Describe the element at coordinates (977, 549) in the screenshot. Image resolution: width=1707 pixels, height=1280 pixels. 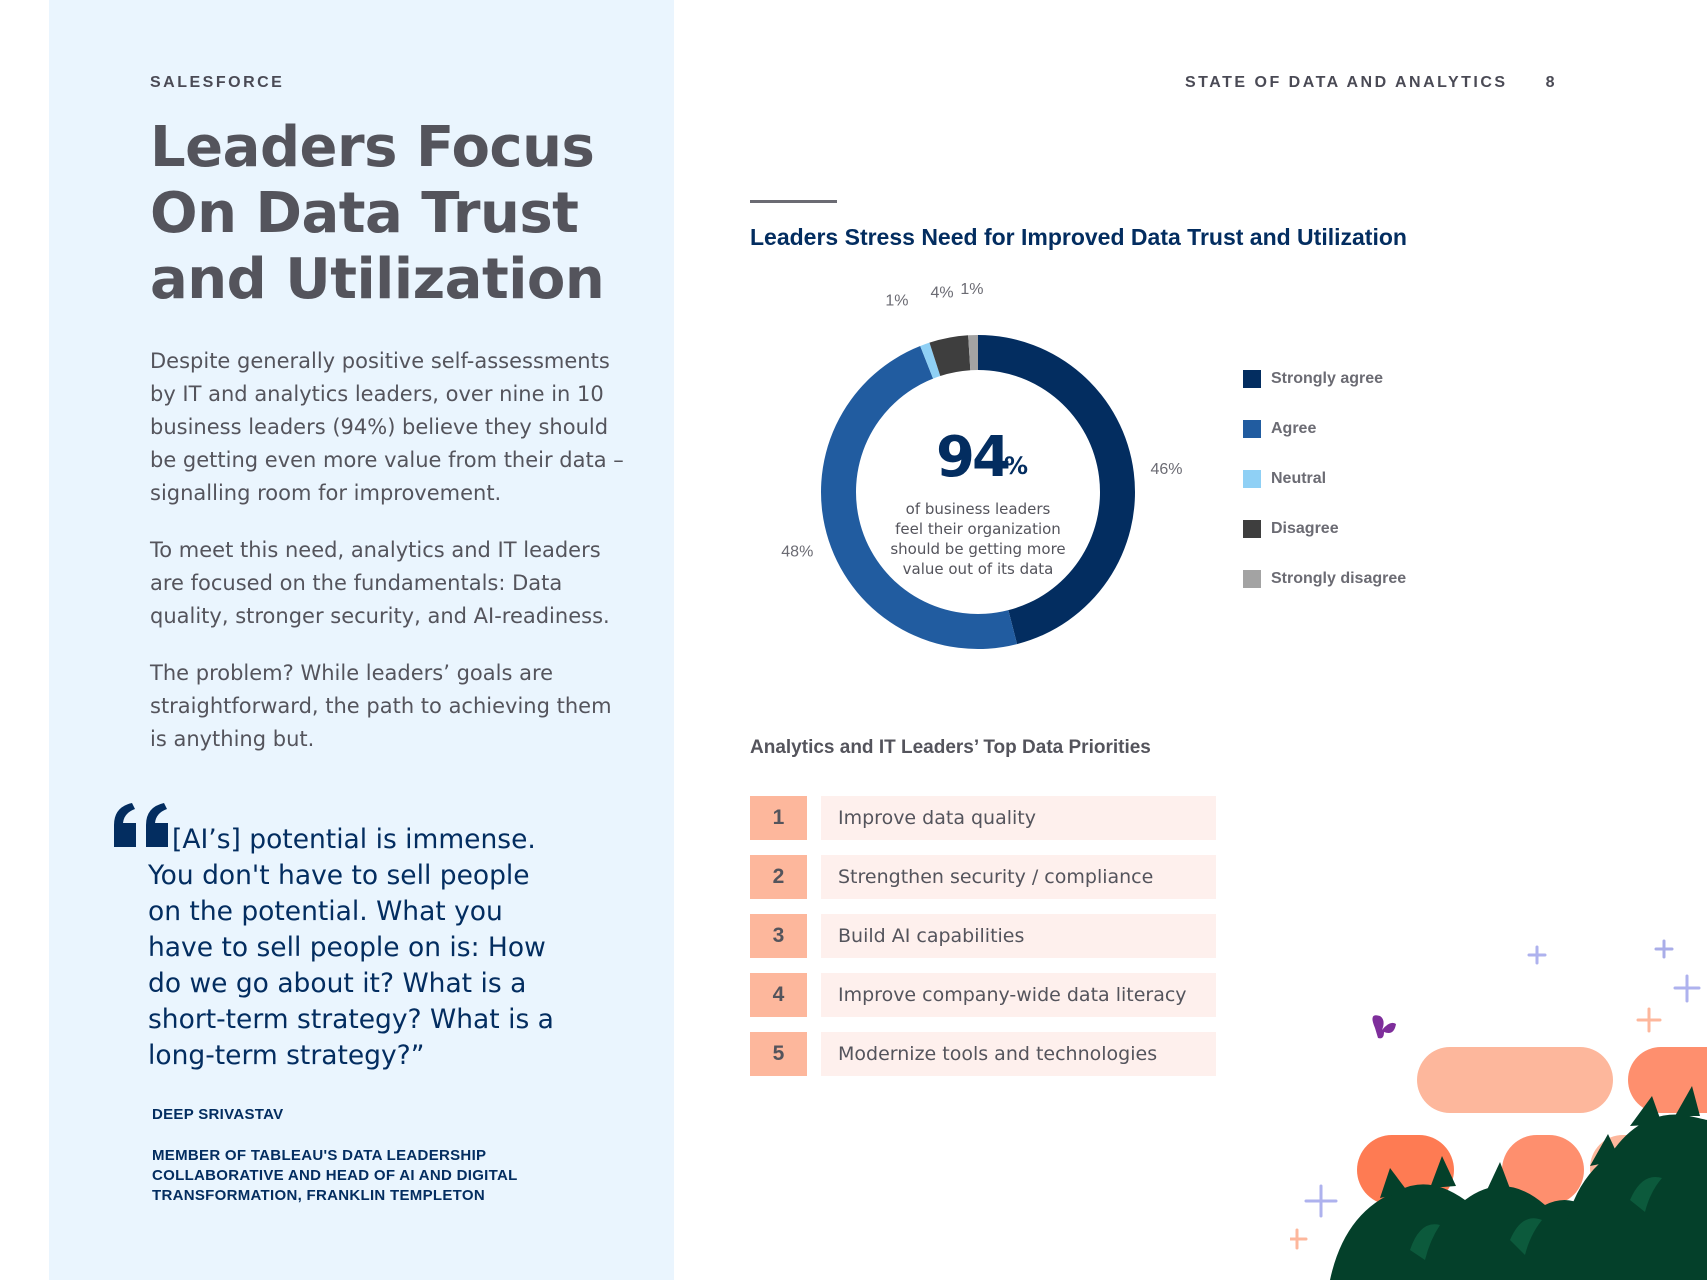
I see `center-caption-line: should be getting more` at that location.